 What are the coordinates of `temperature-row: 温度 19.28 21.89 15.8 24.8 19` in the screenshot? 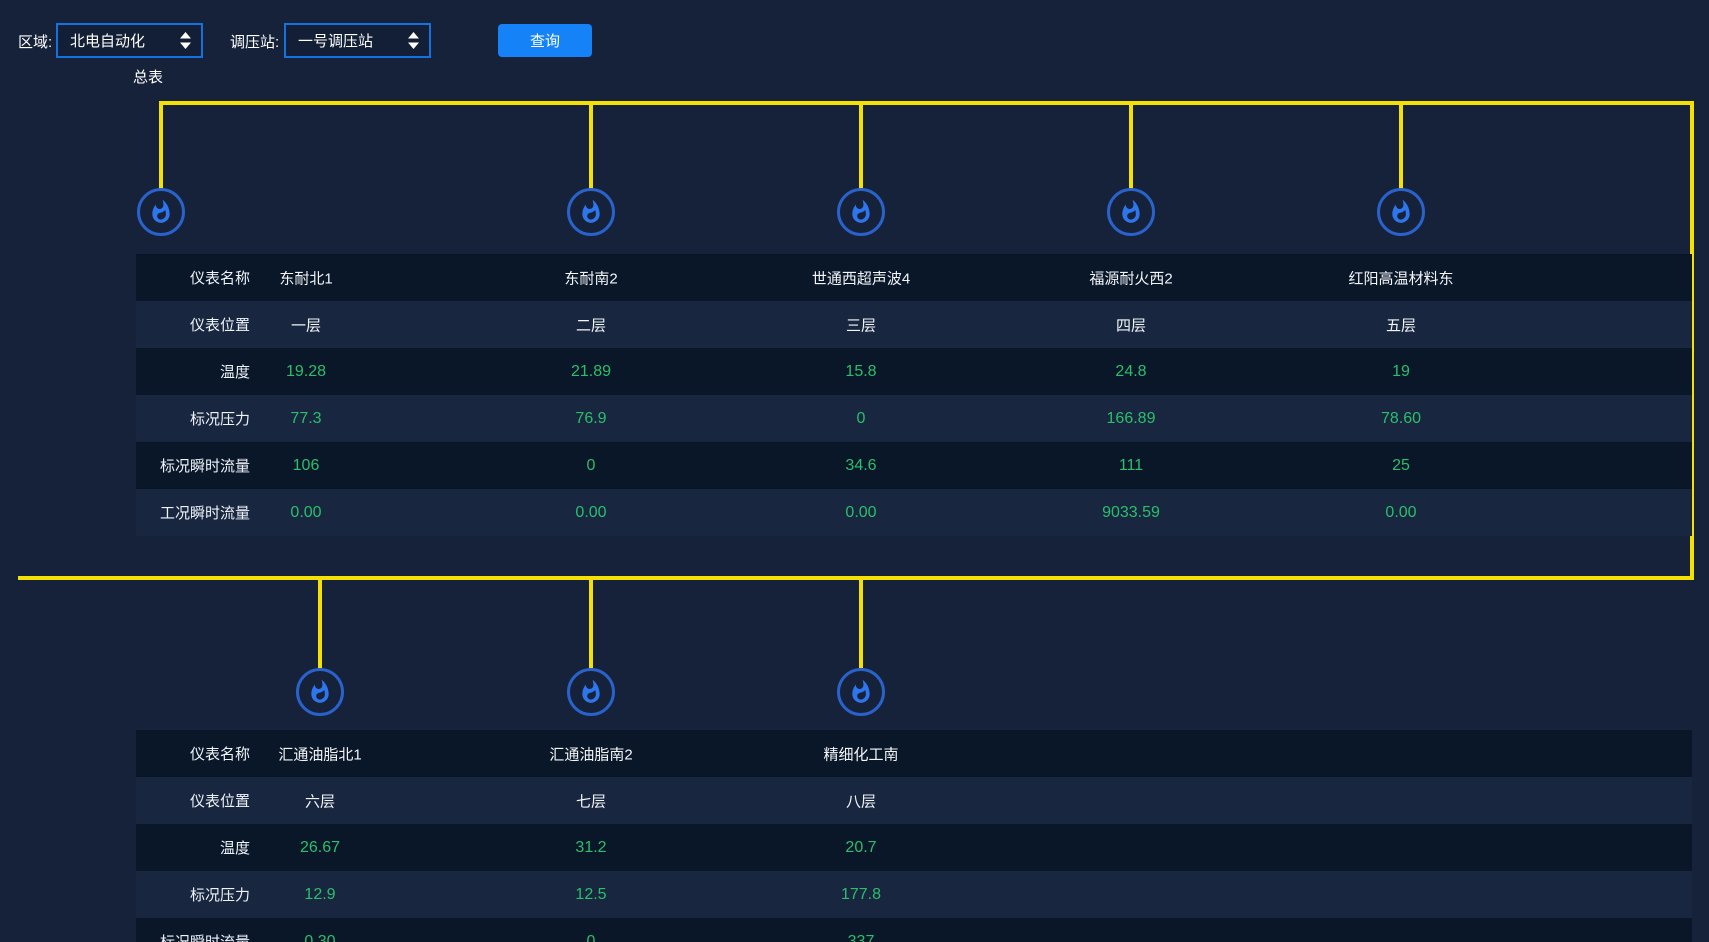 It's located at (914, 371).